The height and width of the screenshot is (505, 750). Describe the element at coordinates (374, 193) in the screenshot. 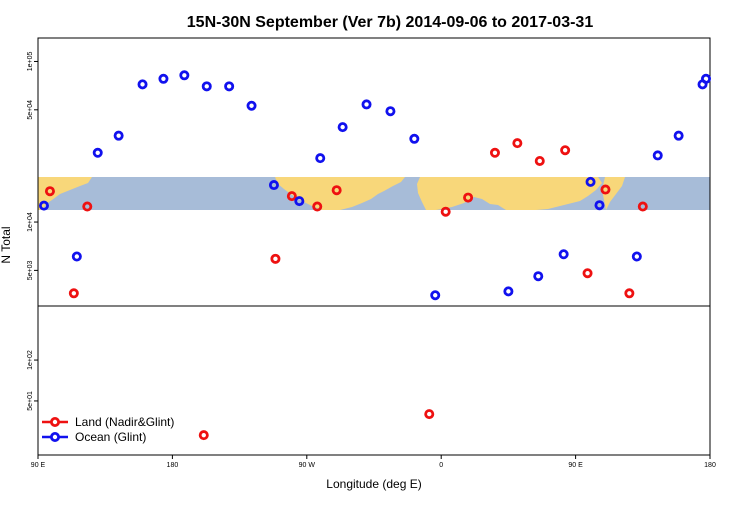

I see `world-map-band` at that location.